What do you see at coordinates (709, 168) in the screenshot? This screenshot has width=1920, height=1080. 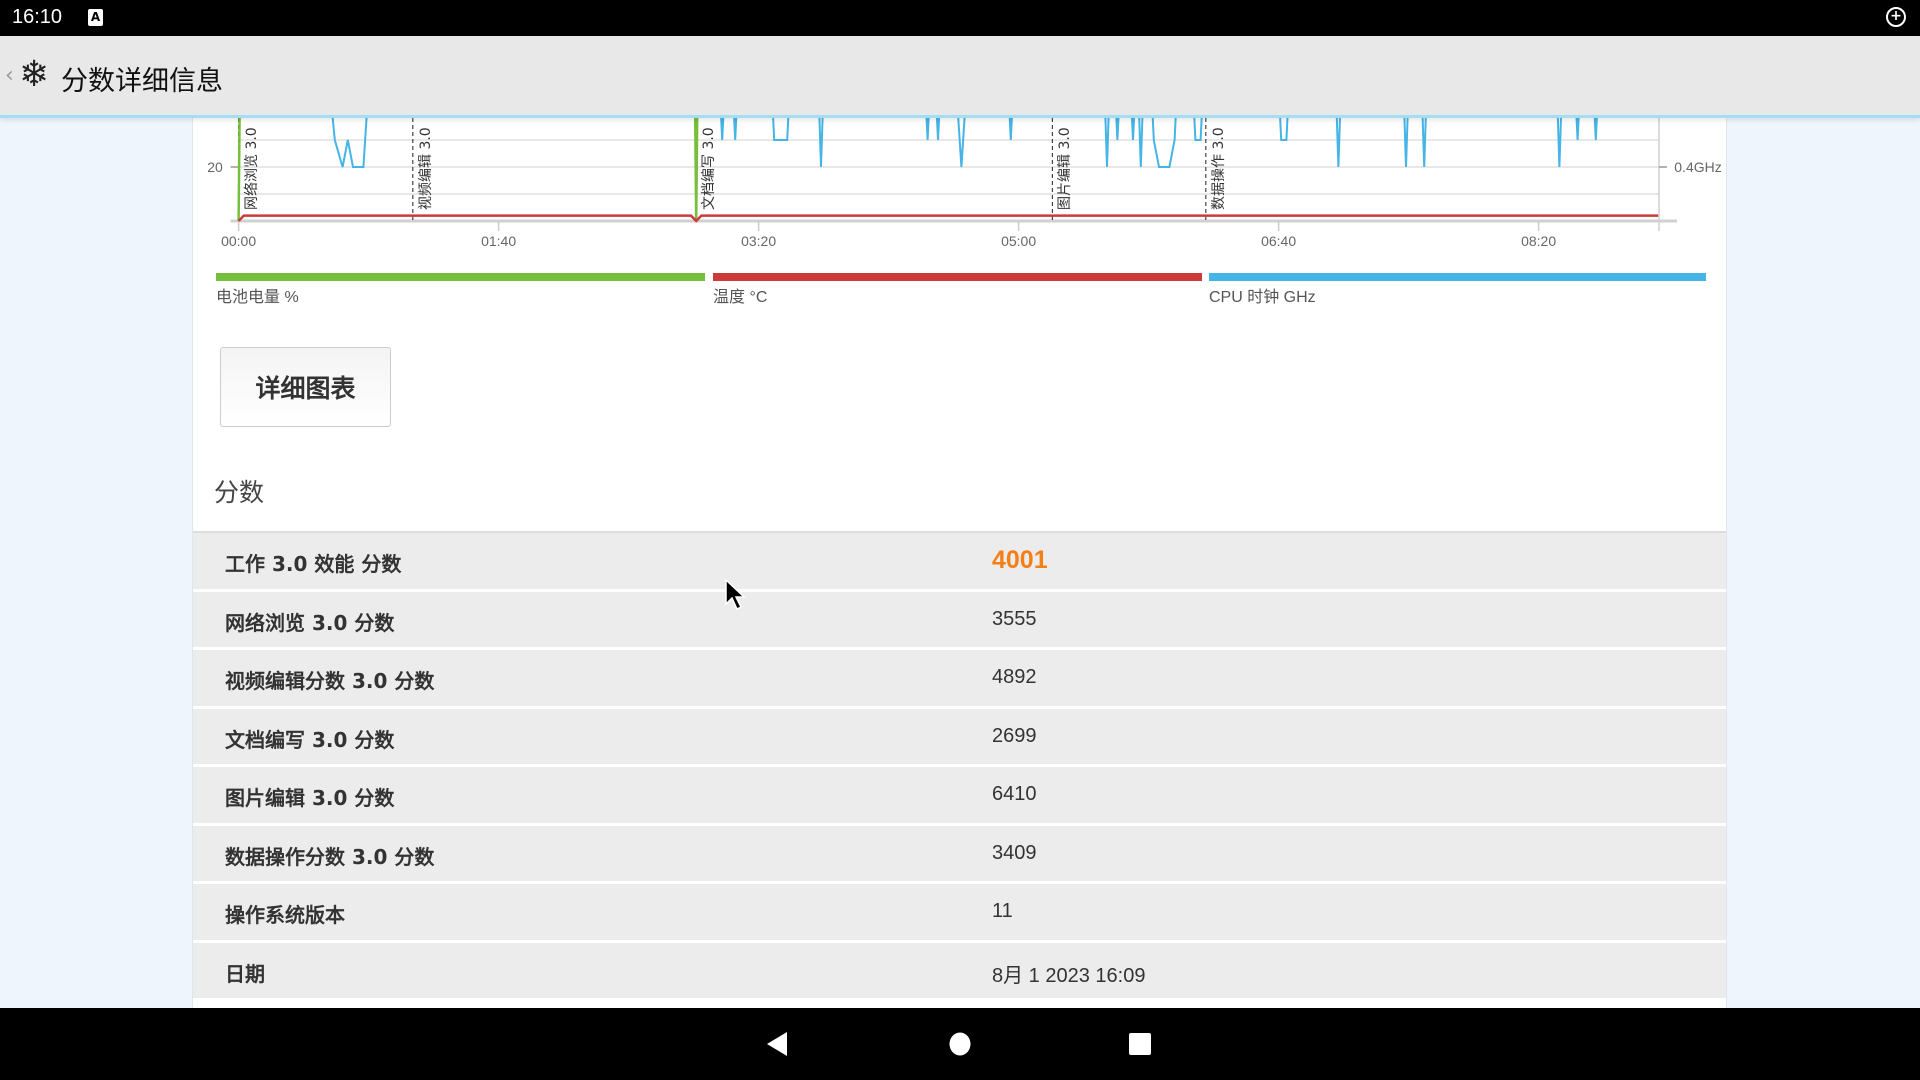 I see `marker-label: 文档编写 3.0` at bounding box center [709, 168].